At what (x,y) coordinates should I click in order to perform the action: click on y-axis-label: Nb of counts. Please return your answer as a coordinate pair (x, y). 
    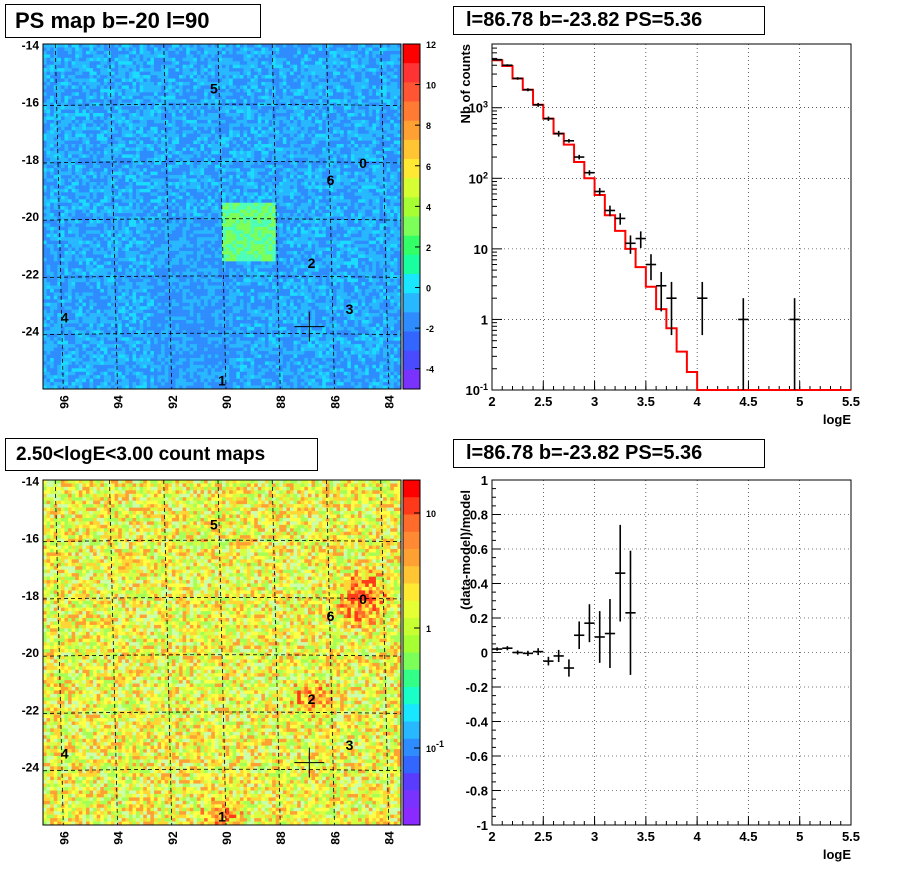
    Looking at the image, I should click on (465, 83).